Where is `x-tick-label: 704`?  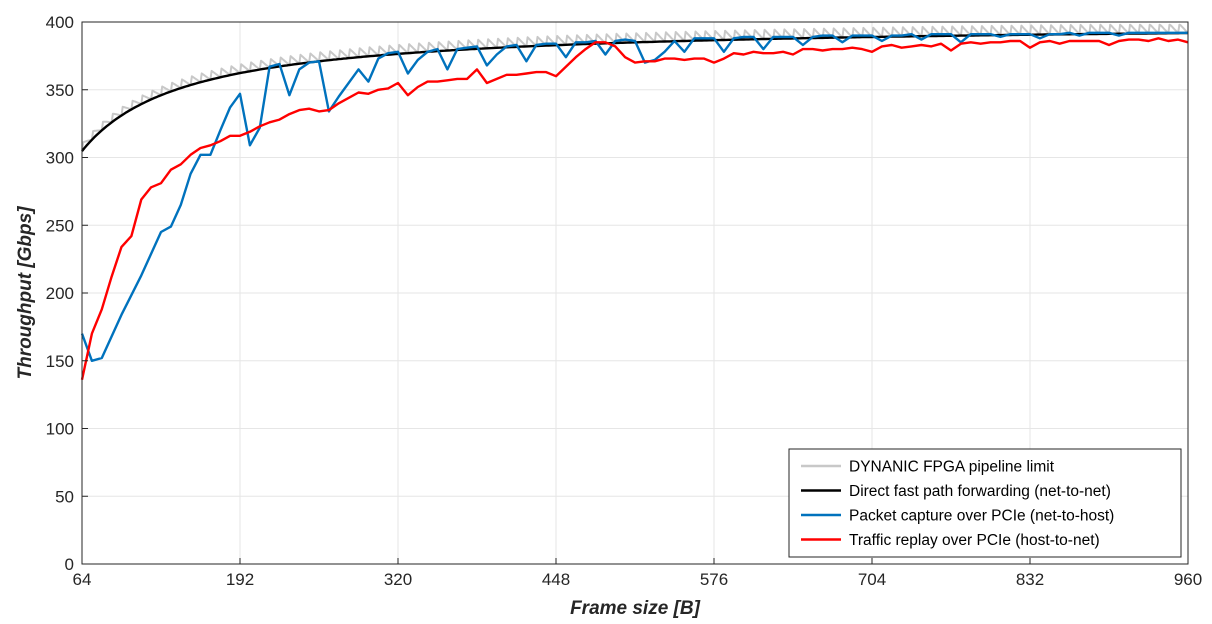
x-tick-label: 704 is located at coordinates (872, 579).